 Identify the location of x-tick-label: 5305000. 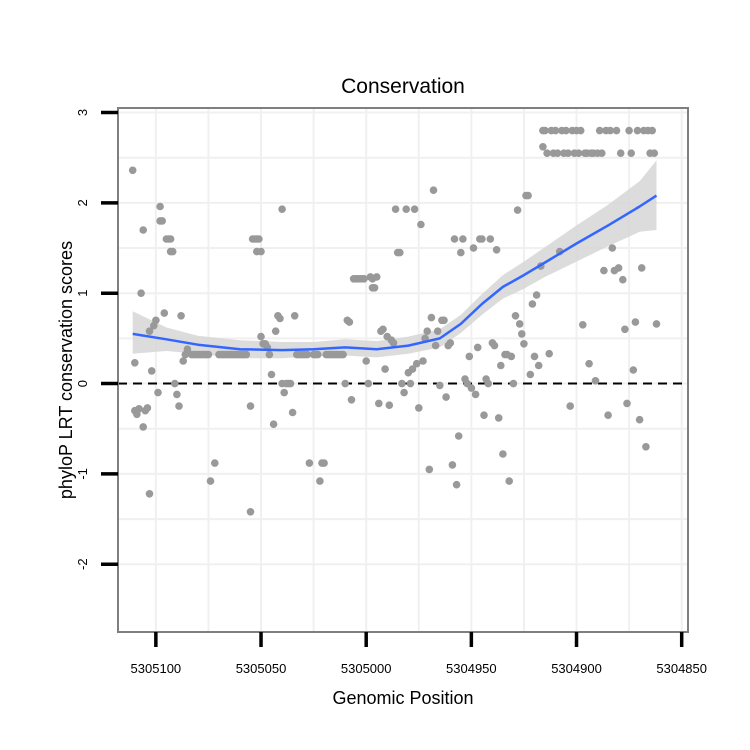
(366, 668).